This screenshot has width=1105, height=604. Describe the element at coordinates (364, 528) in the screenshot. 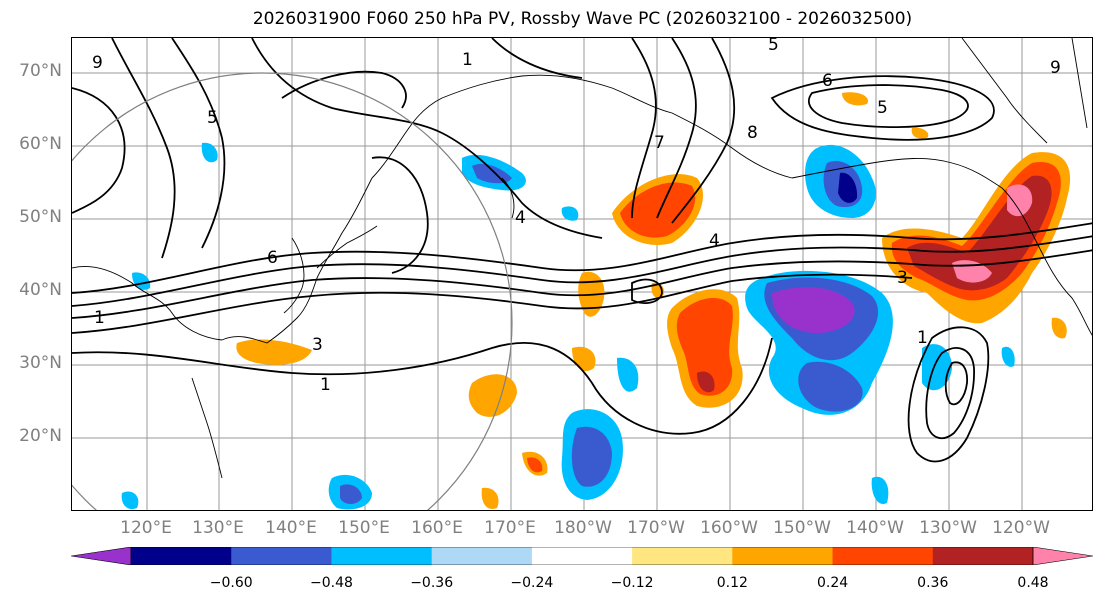

I see `lon-label-150e: 150°E` at that location.